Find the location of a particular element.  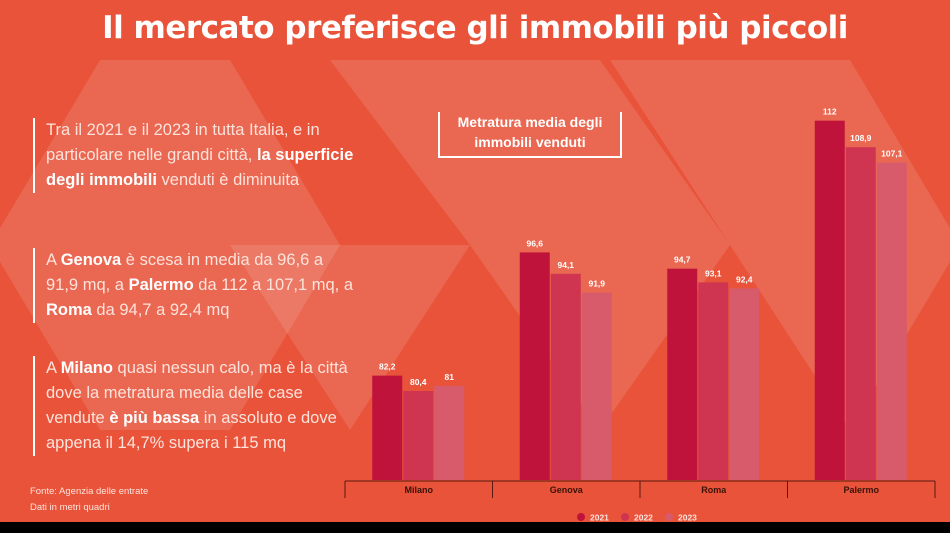

bottom-bar is located at coordinates (475, 527).